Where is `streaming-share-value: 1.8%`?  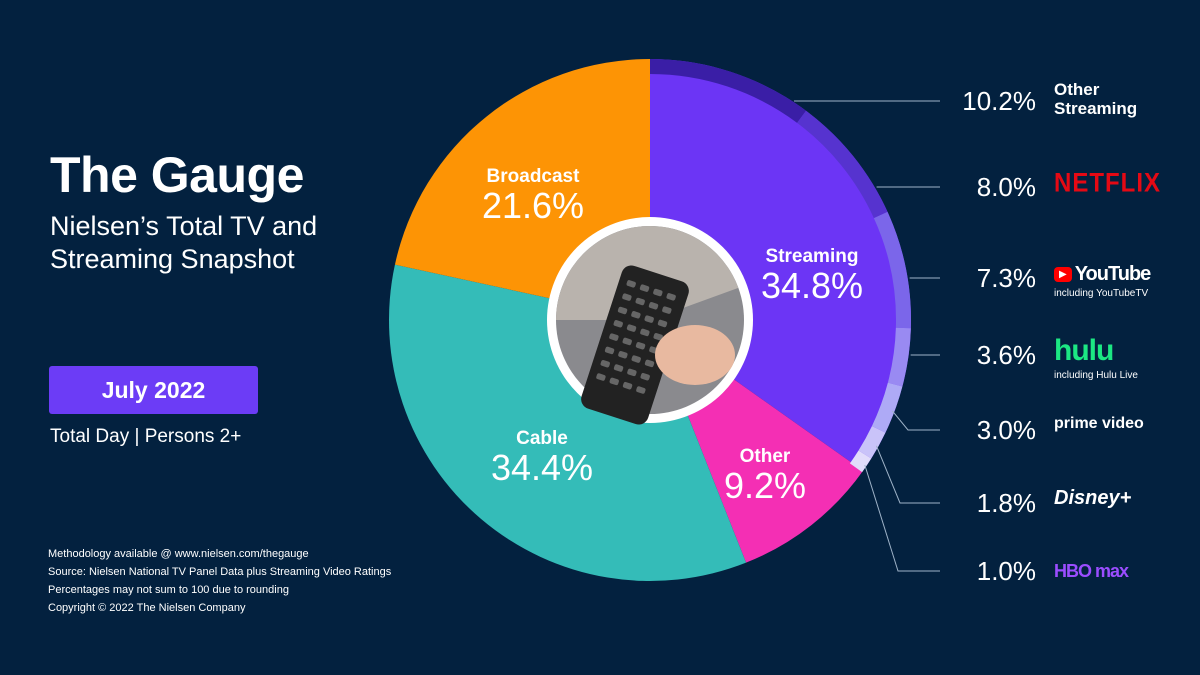
streaming-share-value: 1.8% is located at coordinates (1006, 503).